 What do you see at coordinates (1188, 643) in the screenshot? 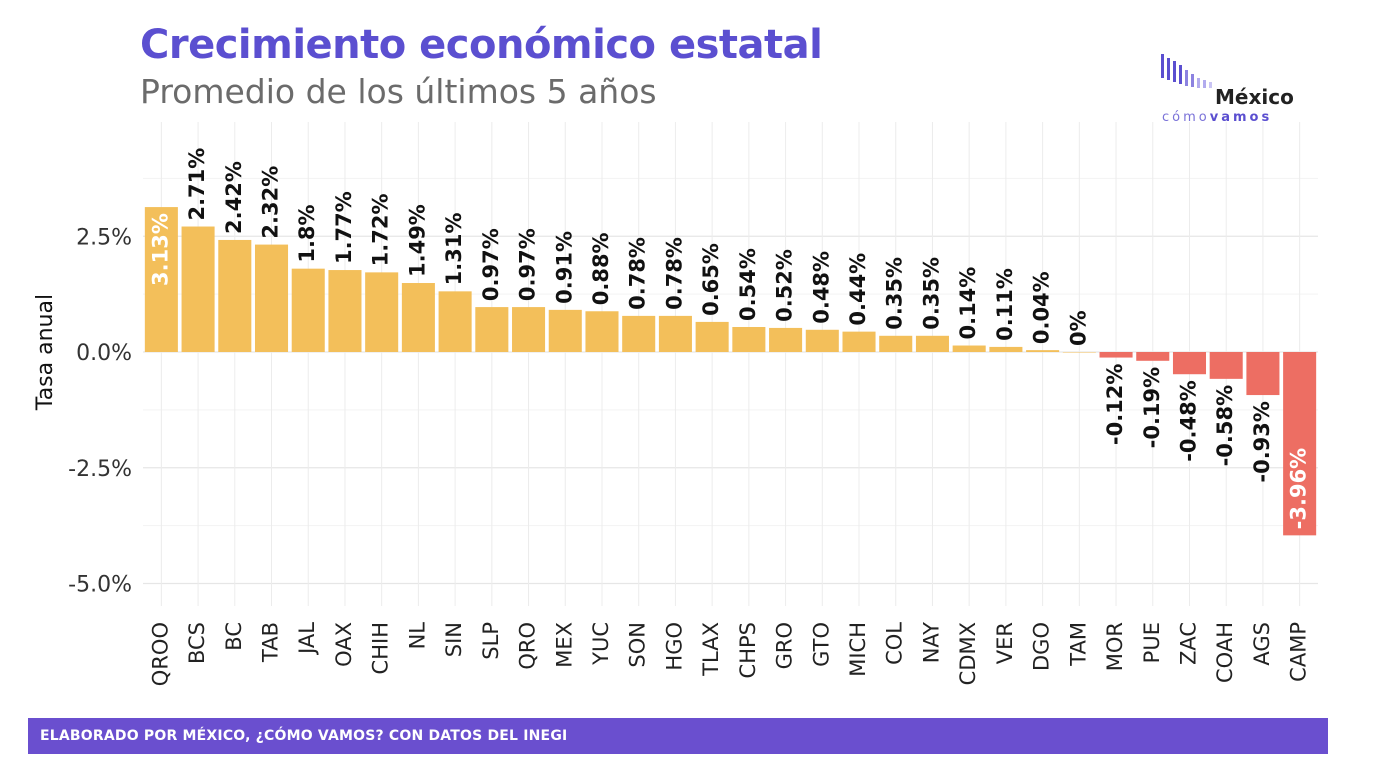
I see `x-tick-label-zac: ZAC` at bounding box center [1188, 643].